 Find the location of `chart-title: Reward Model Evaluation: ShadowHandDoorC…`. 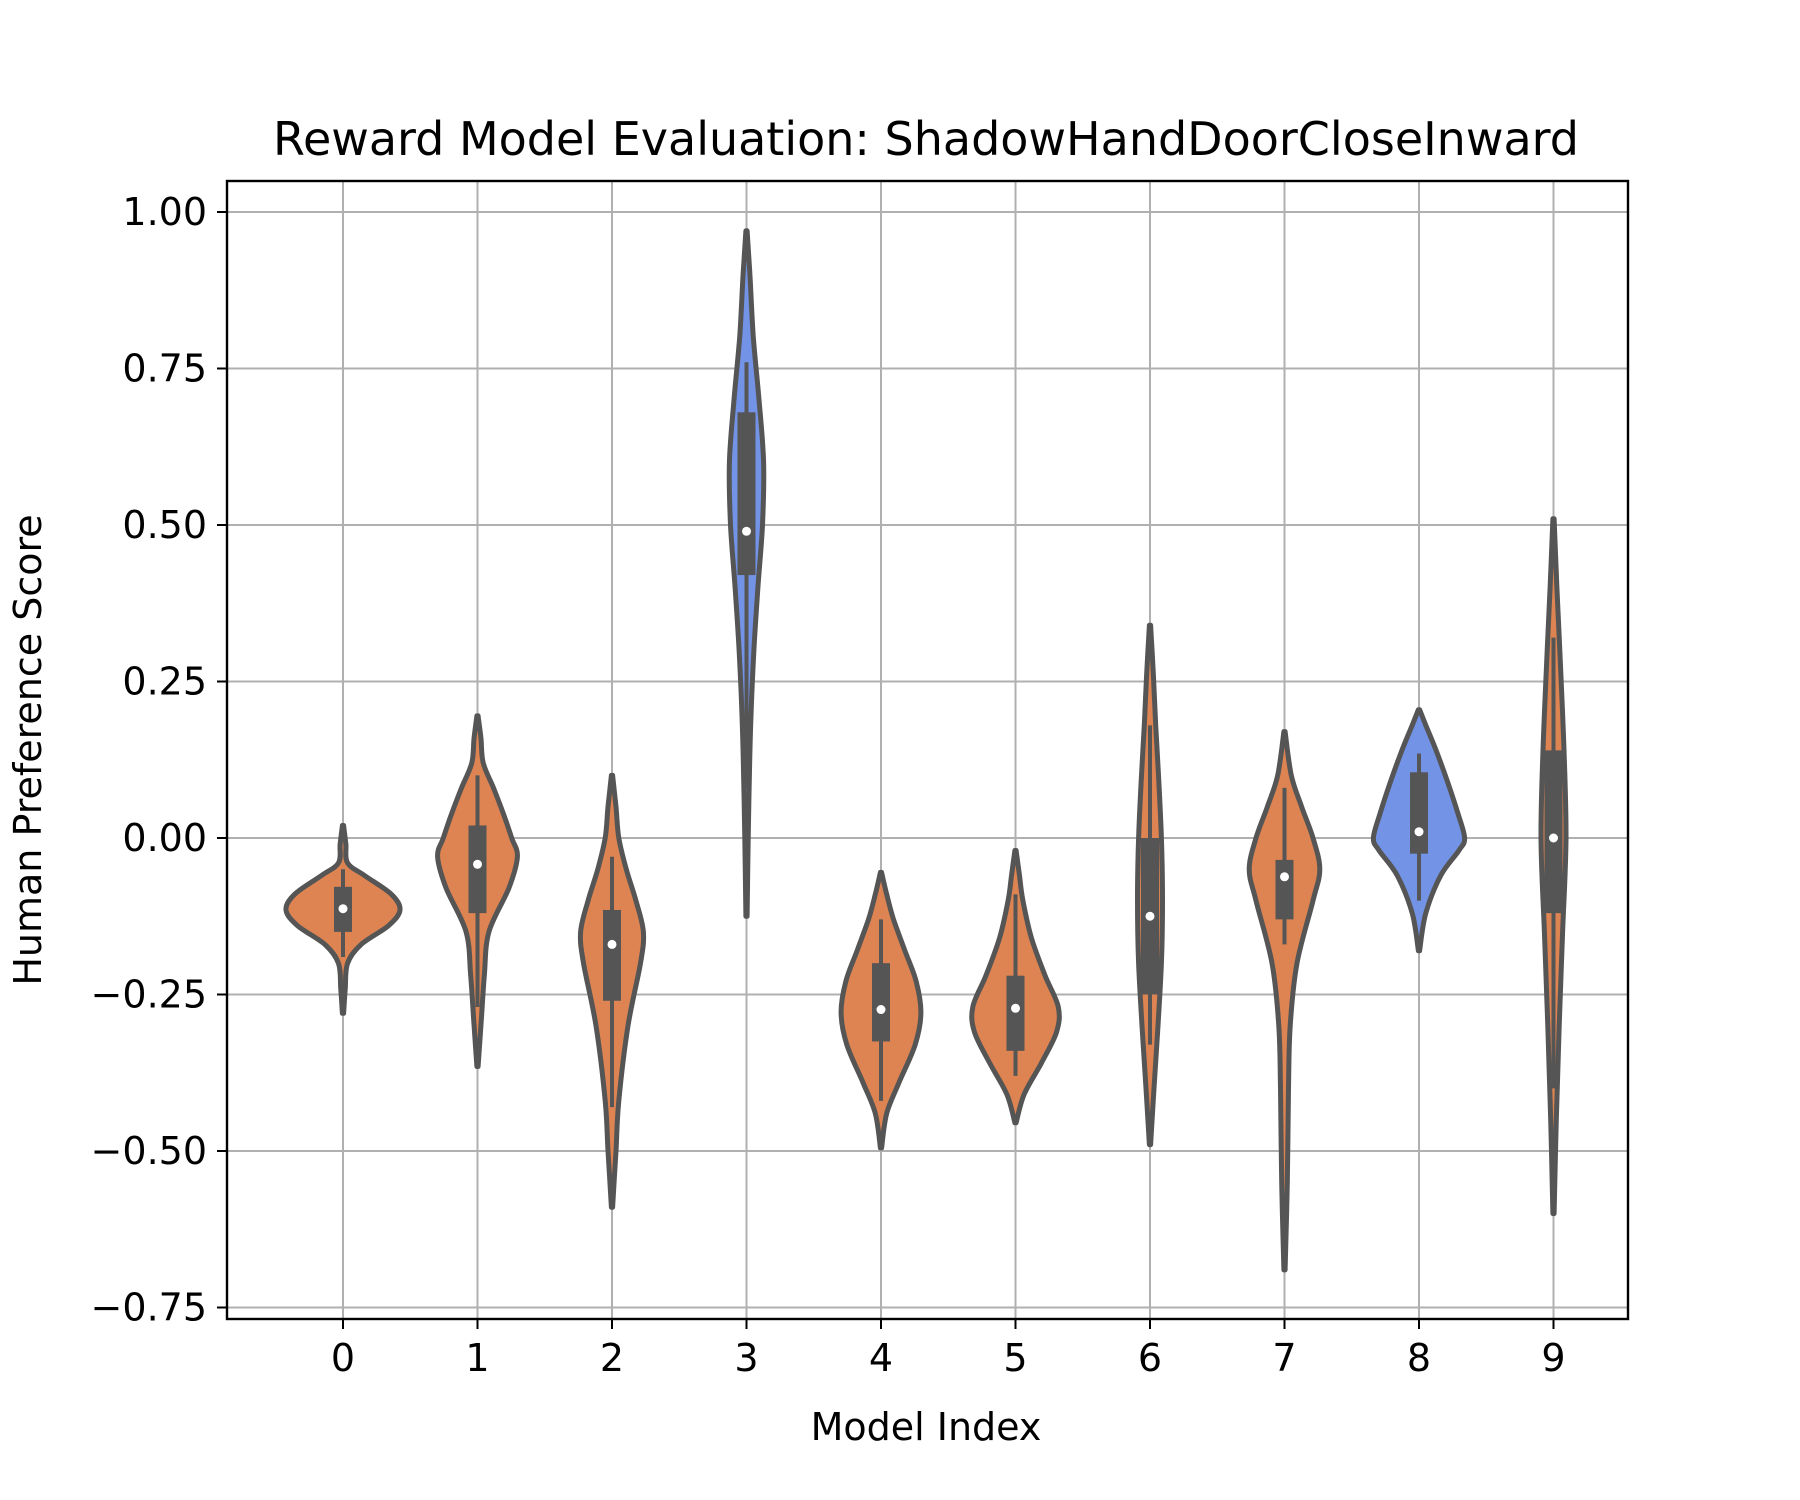

chart-title: Reward Model Evaluation: ShadowHandDoorC… is located at coordinates (926, 139).